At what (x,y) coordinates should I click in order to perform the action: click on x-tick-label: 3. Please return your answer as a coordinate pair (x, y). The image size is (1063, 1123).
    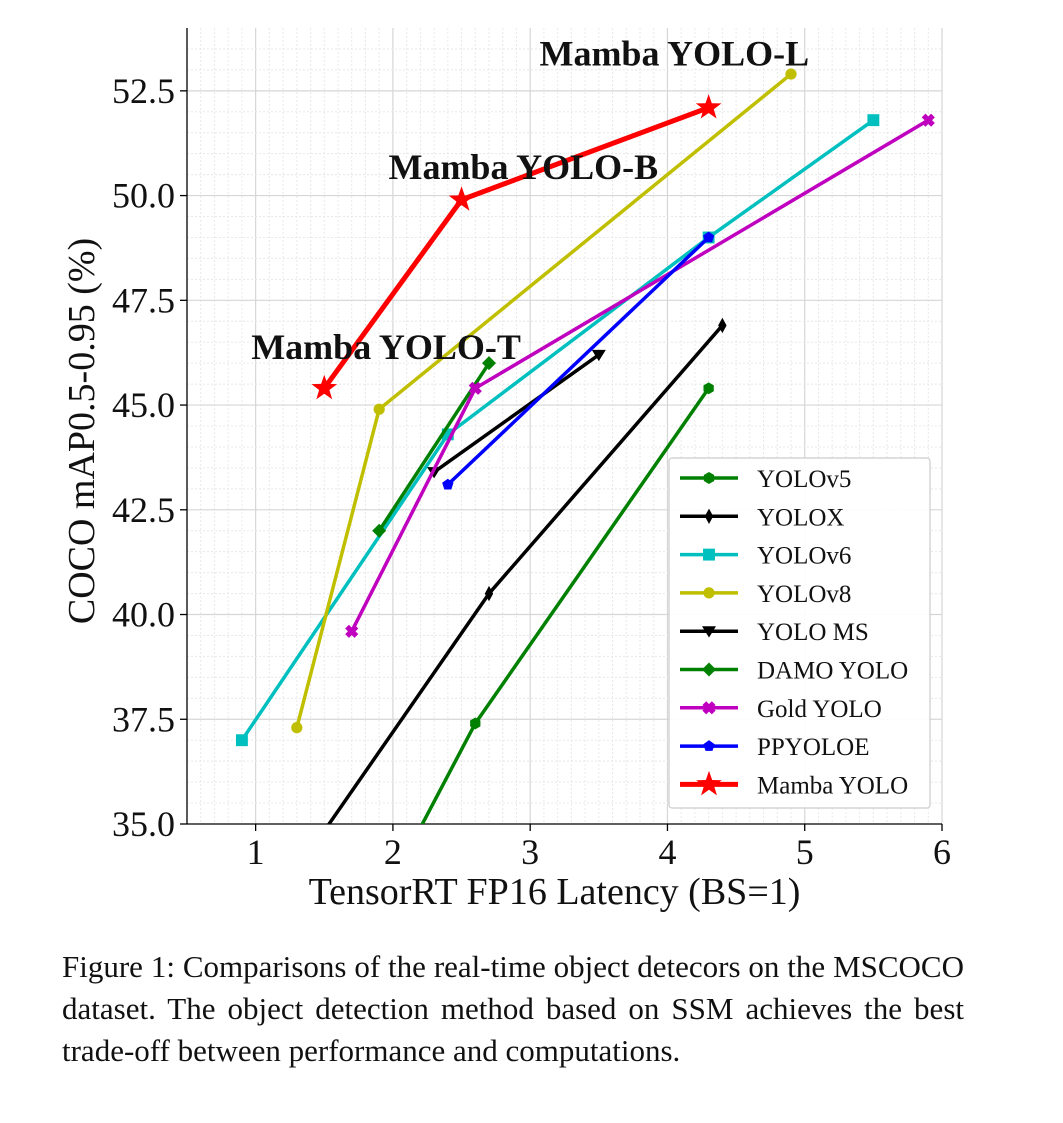
    Looking at the image, I should click on (530, 852).